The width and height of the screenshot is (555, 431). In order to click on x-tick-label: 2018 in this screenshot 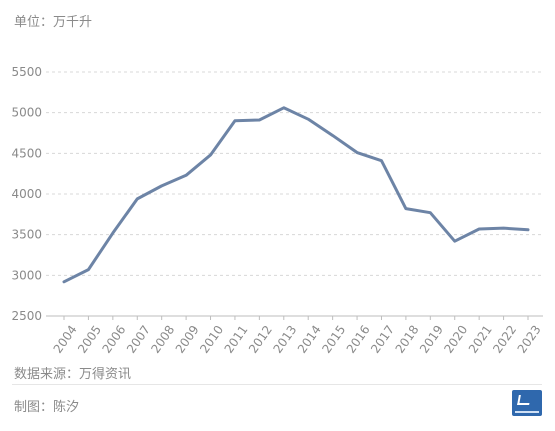, I will do `click(407, 339)`.